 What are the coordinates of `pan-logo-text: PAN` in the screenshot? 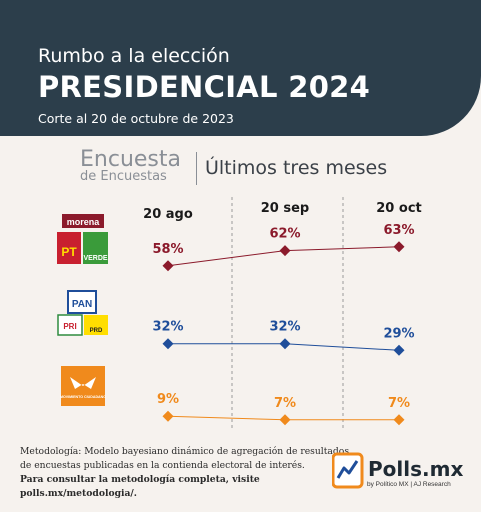 It's located at (82, 304).